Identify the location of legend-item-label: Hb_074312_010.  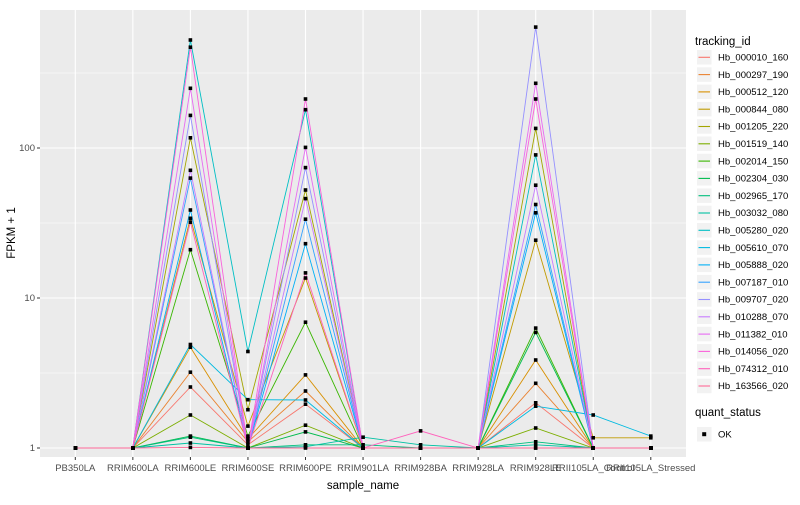
(753, 369).